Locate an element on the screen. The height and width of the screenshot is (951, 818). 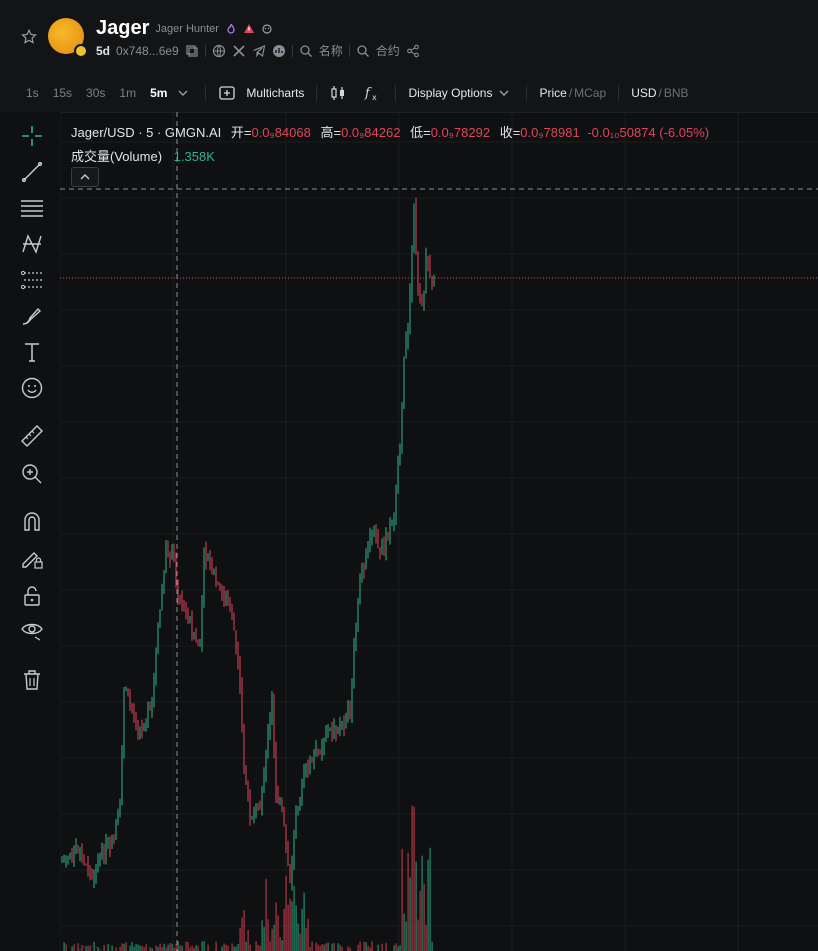
high-label: 高= is located at coordinates (331, 132).